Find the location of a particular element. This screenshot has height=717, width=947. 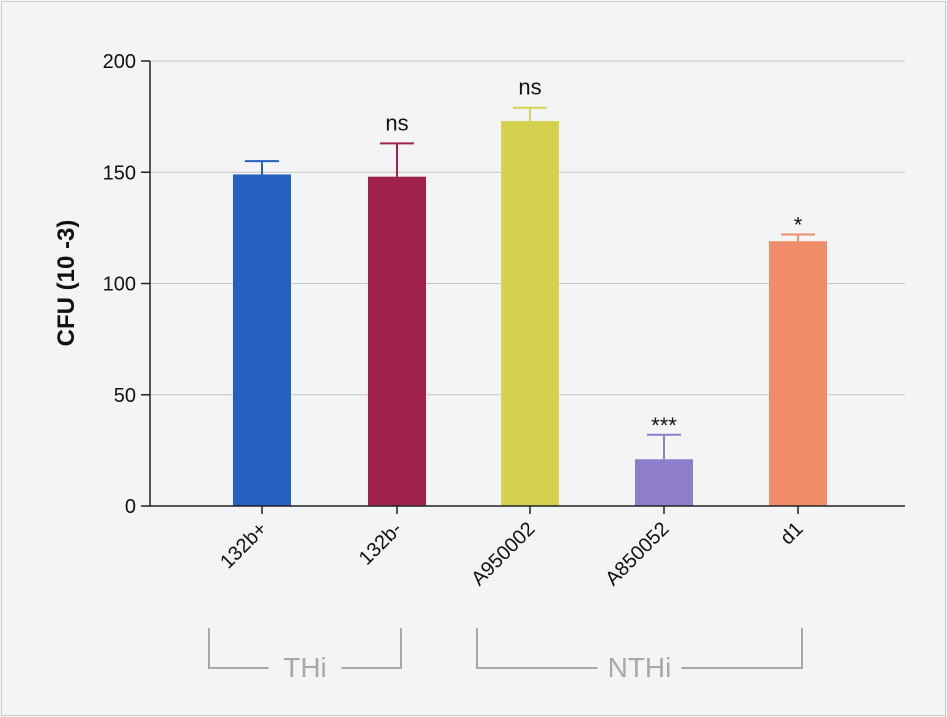

x-tick-label: d1 is located at coordinates (791, 533).